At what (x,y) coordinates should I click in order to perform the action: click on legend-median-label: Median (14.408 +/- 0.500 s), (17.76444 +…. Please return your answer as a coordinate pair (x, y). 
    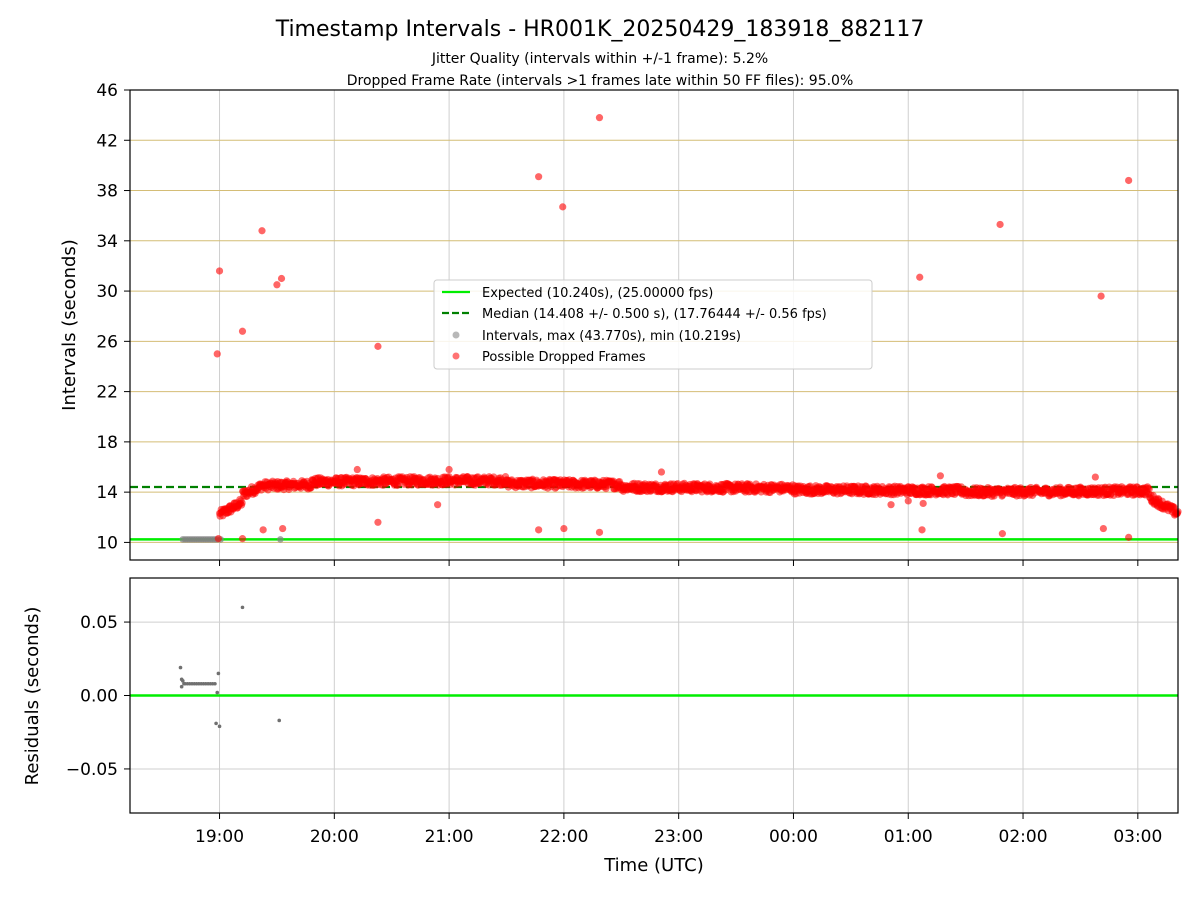
    Looking at the image, I should click on (654, 314).